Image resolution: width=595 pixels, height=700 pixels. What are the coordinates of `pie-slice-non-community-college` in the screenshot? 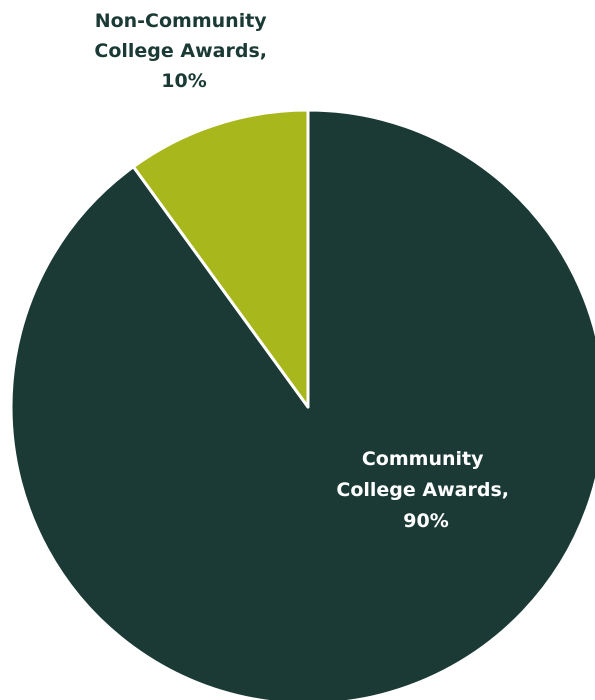 It's located at (220, 258).